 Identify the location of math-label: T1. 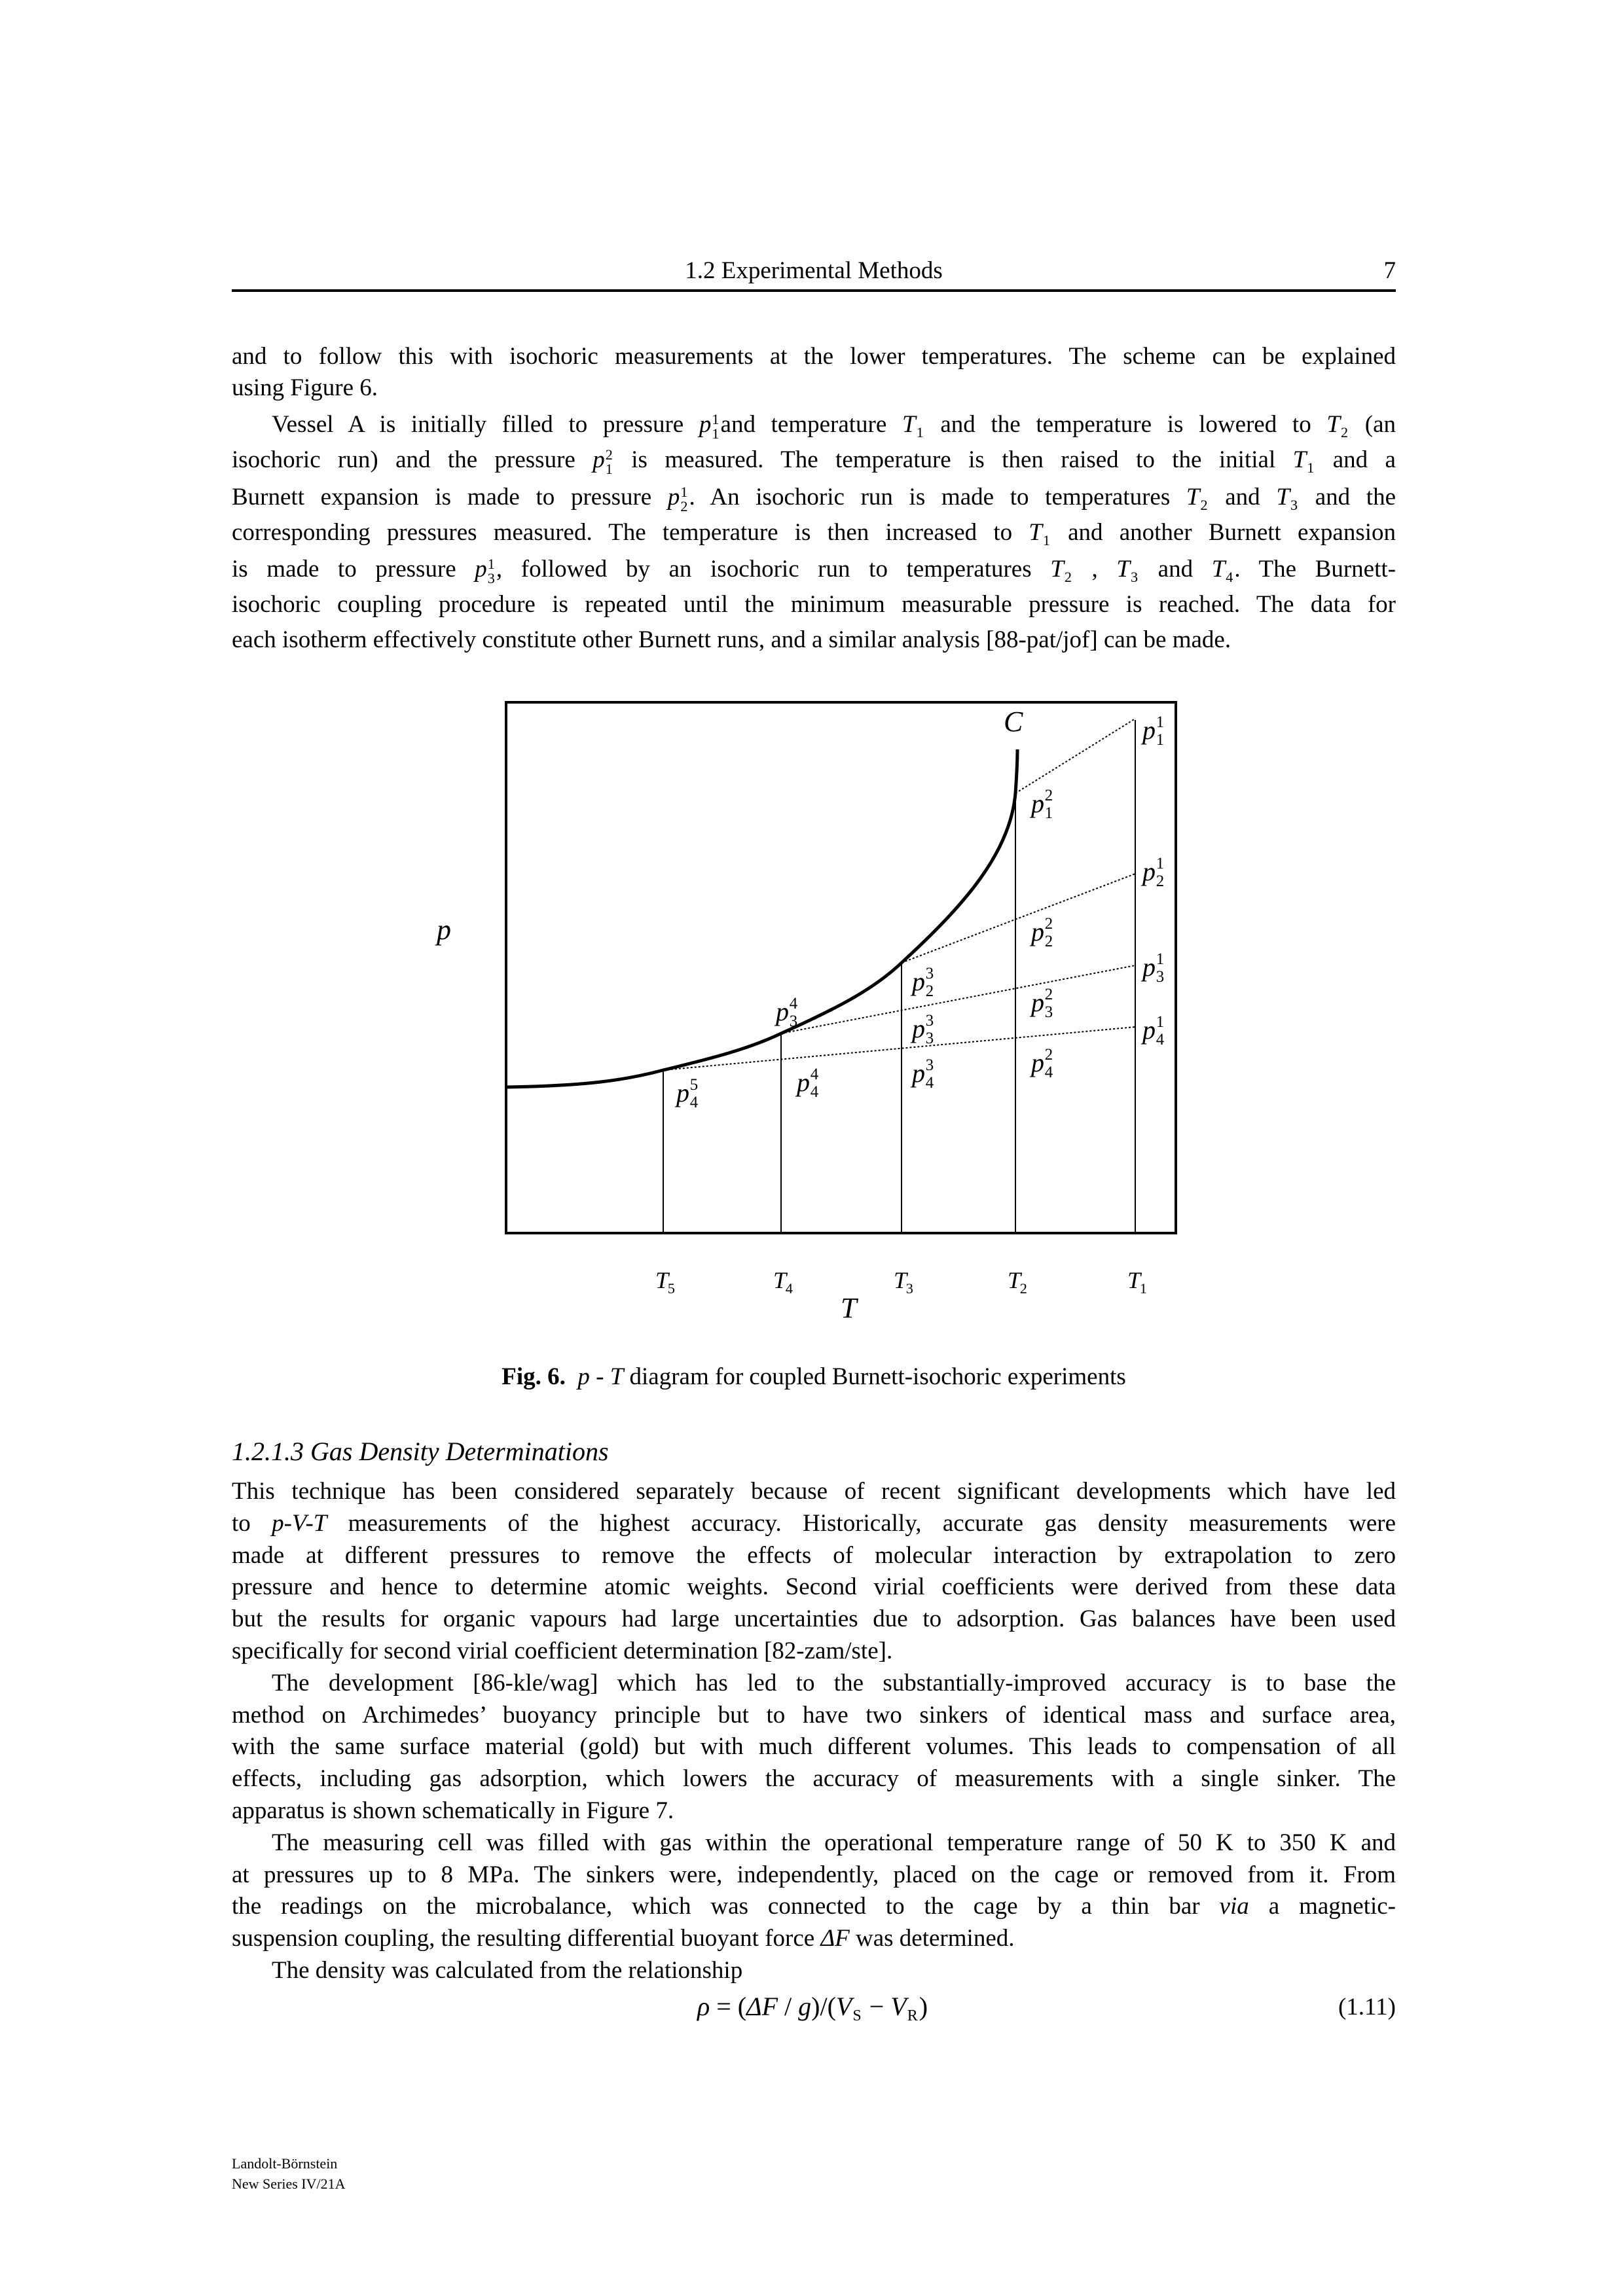
(1137, 1282).